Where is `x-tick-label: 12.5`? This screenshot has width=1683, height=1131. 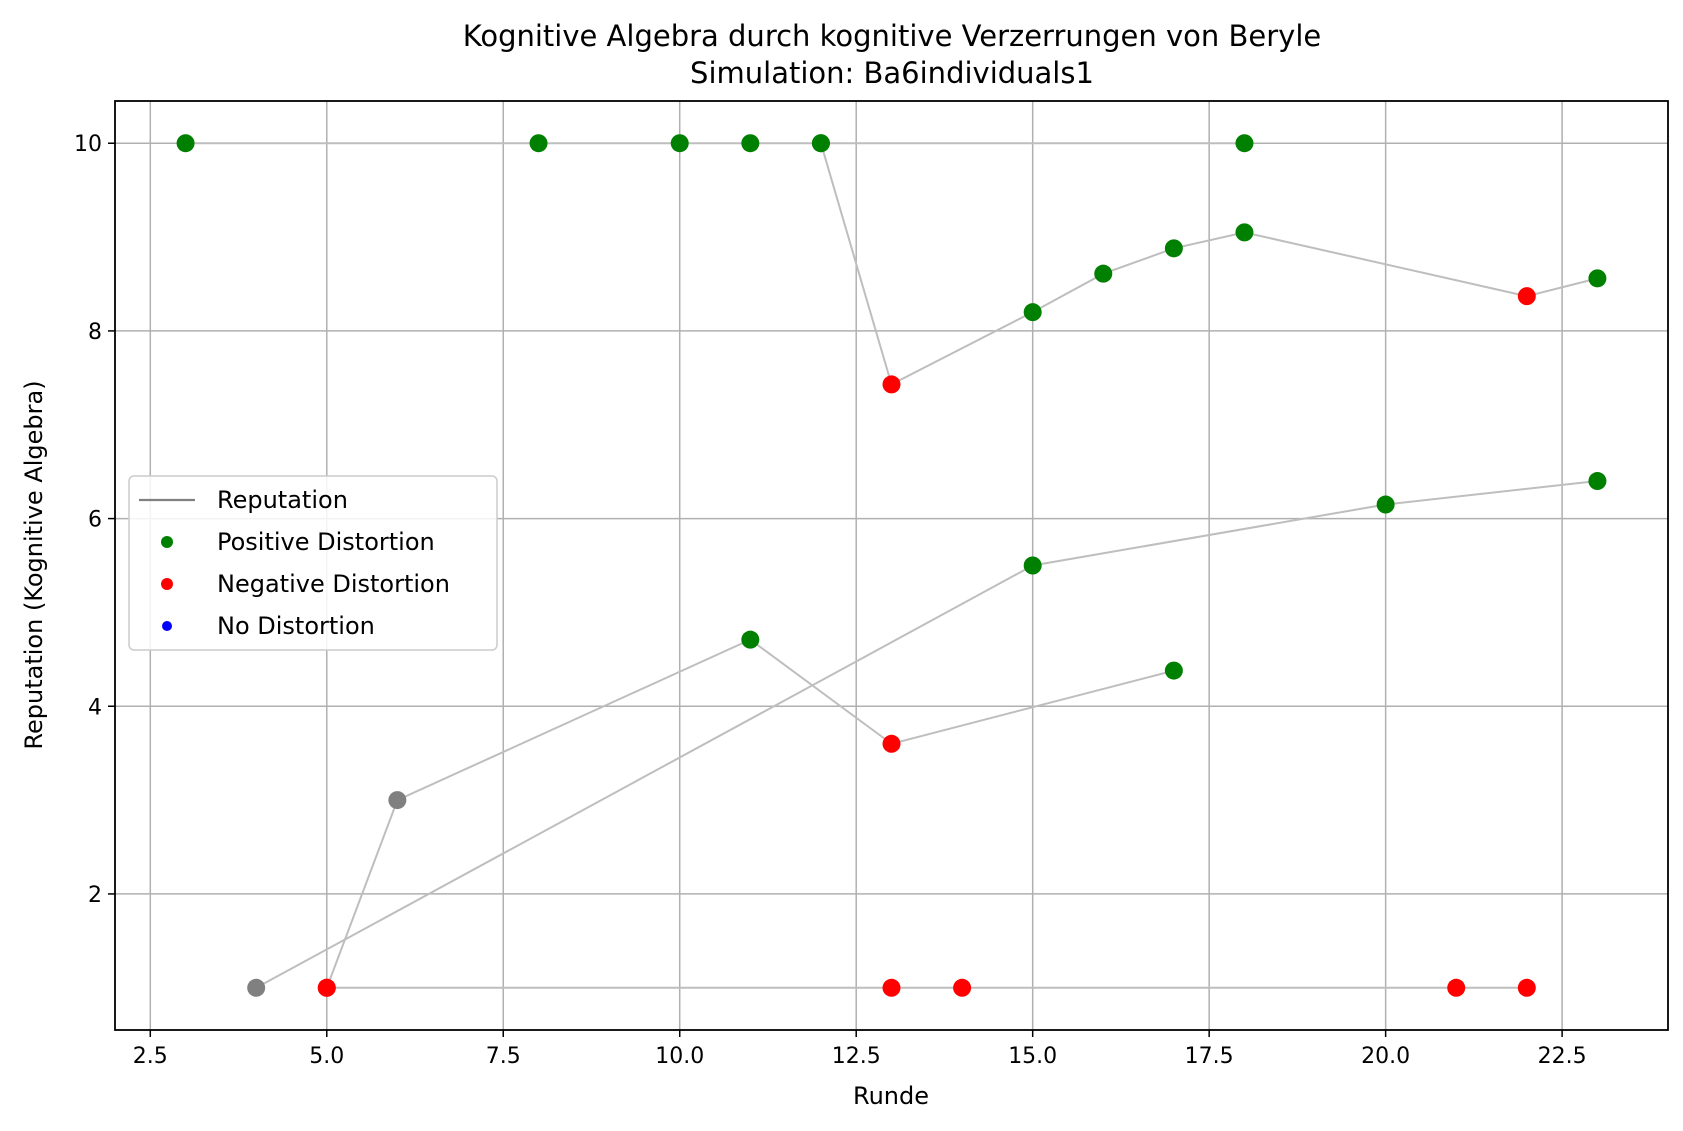
x-tick-label: 12.5 is located at coordinates (856, 1056).